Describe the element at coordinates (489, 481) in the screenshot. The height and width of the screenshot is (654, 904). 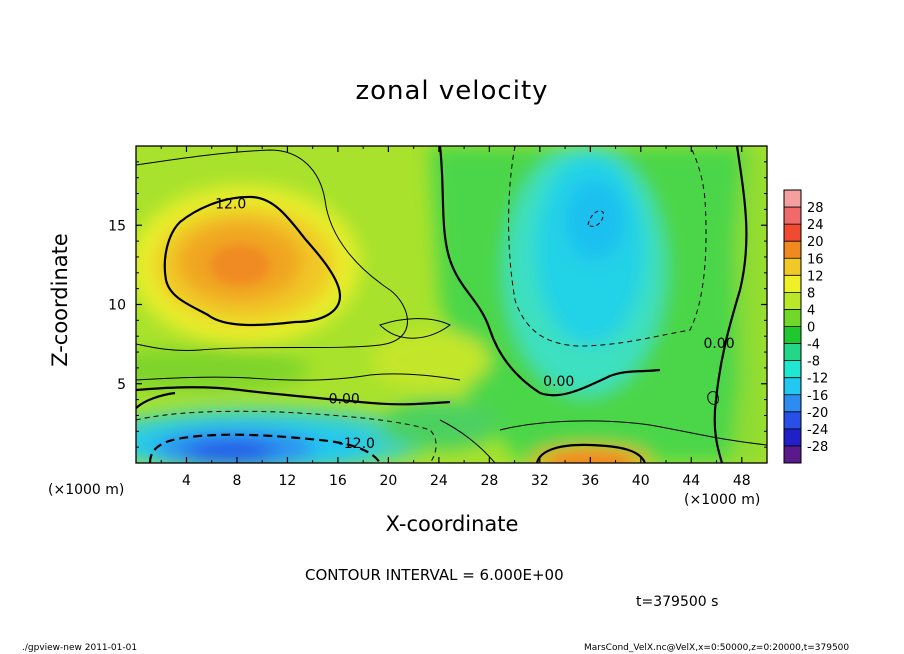
I see `x-tick-label: 28` at that location.